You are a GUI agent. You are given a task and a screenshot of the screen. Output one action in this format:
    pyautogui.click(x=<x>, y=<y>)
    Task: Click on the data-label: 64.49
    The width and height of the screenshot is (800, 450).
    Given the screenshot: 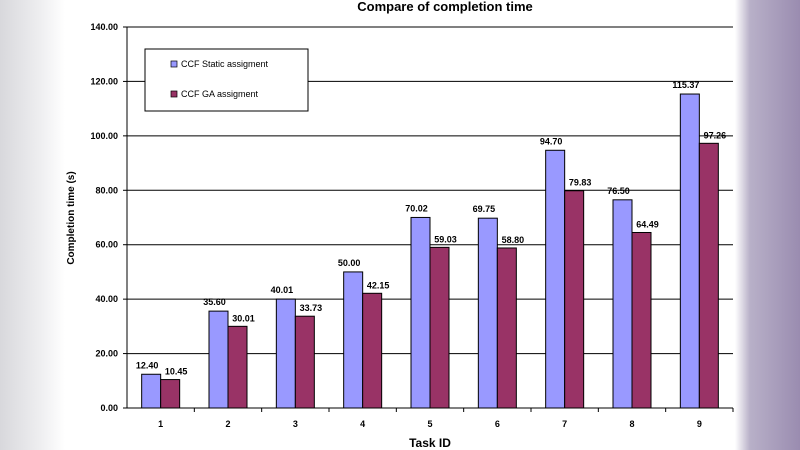 What is the action you would take?
    pyautogui.click(x=647, y=224)
    